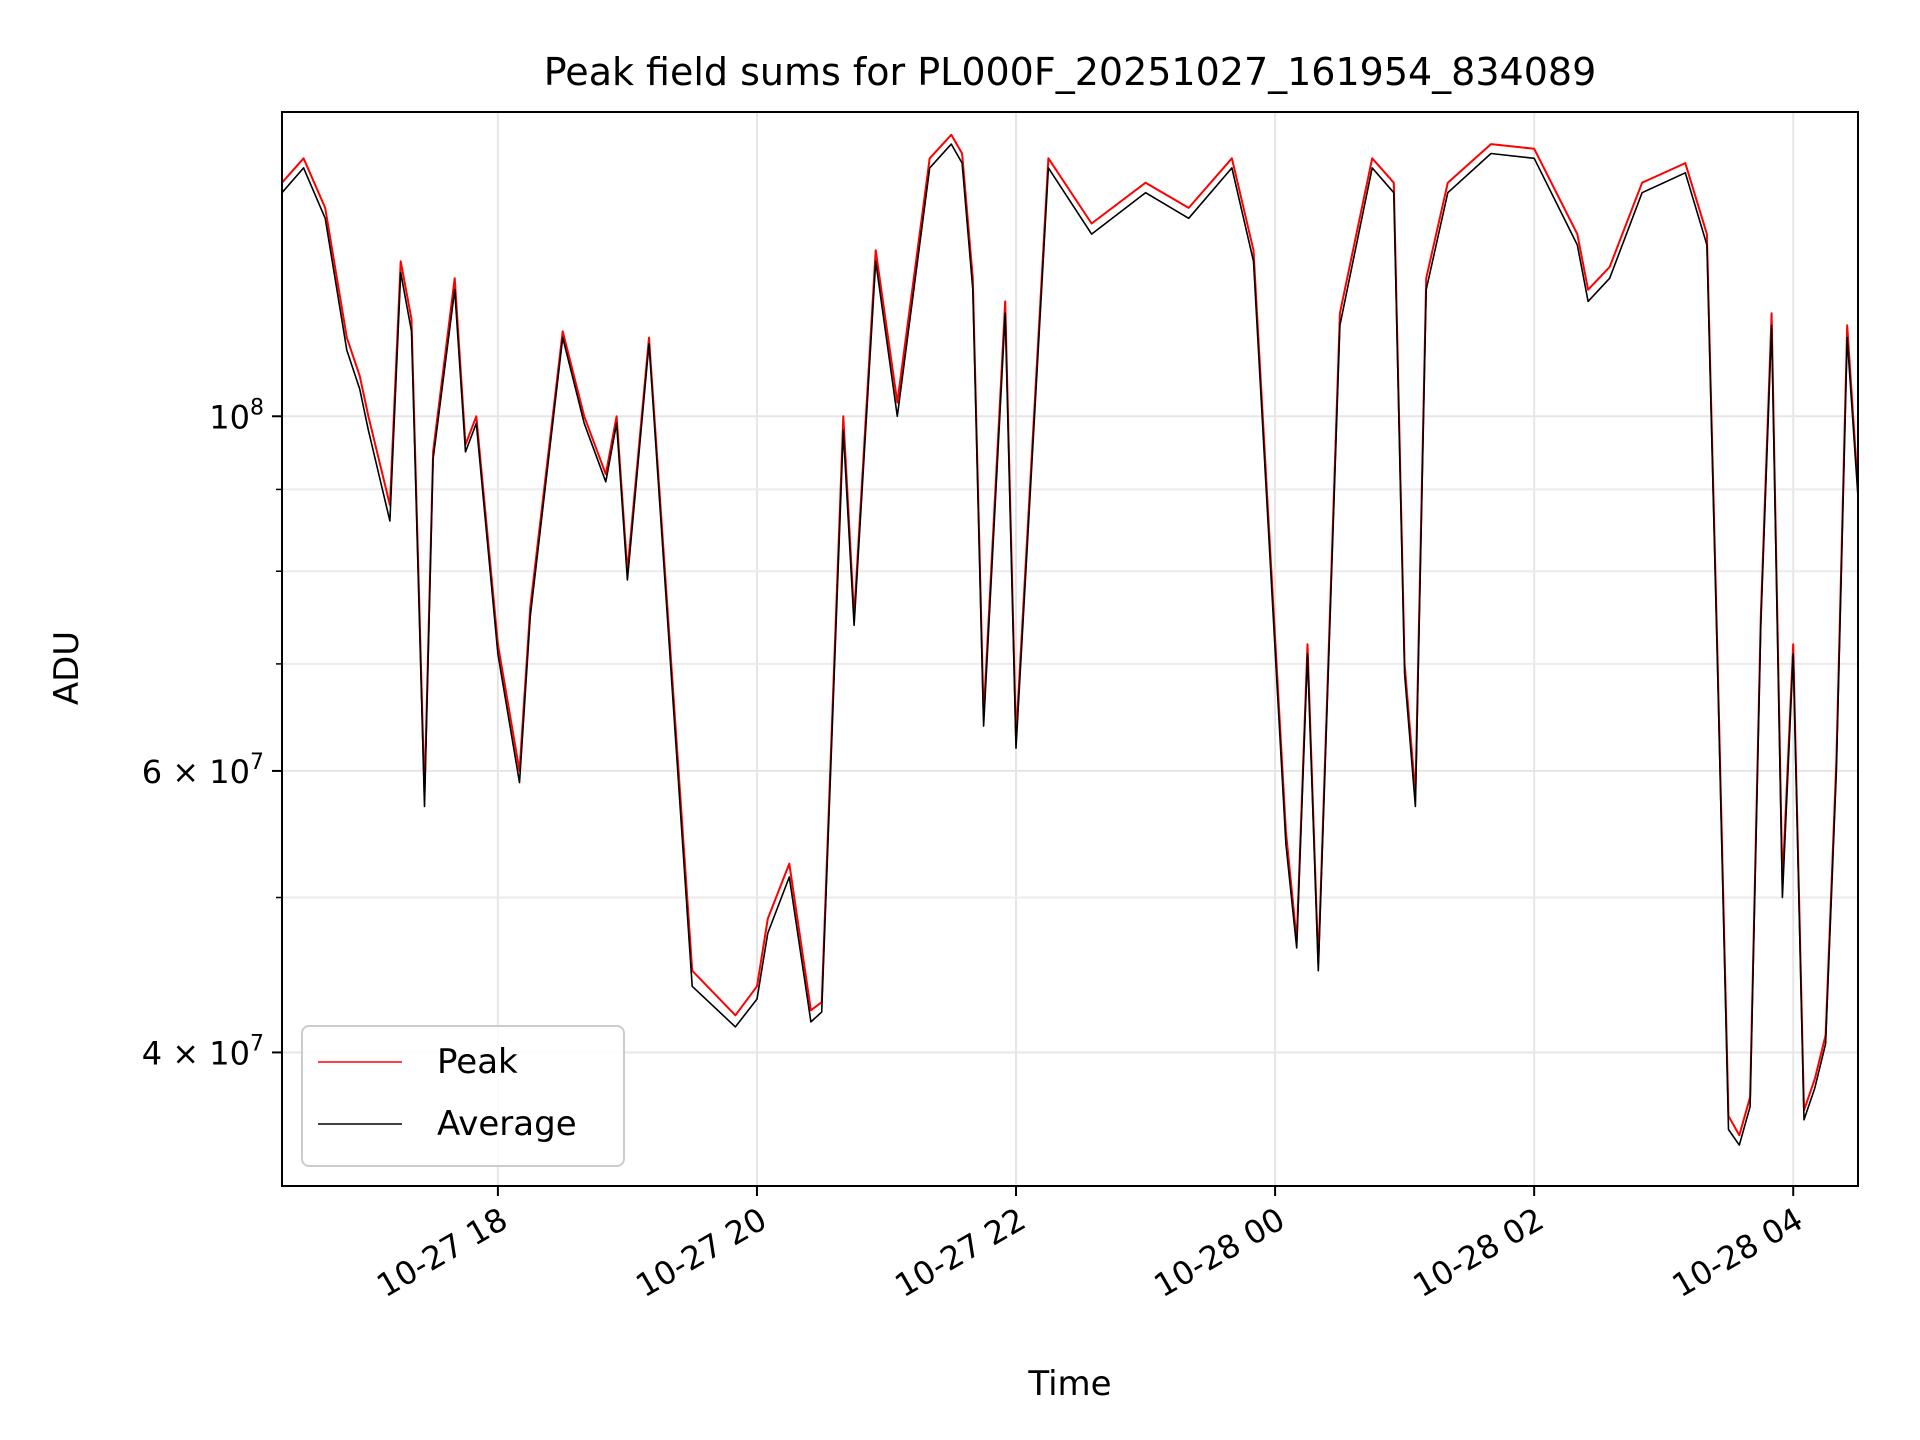 This screenshot has width=1920, height=1440. I want to click on y-axis-label: ADU, so click(67, 668).